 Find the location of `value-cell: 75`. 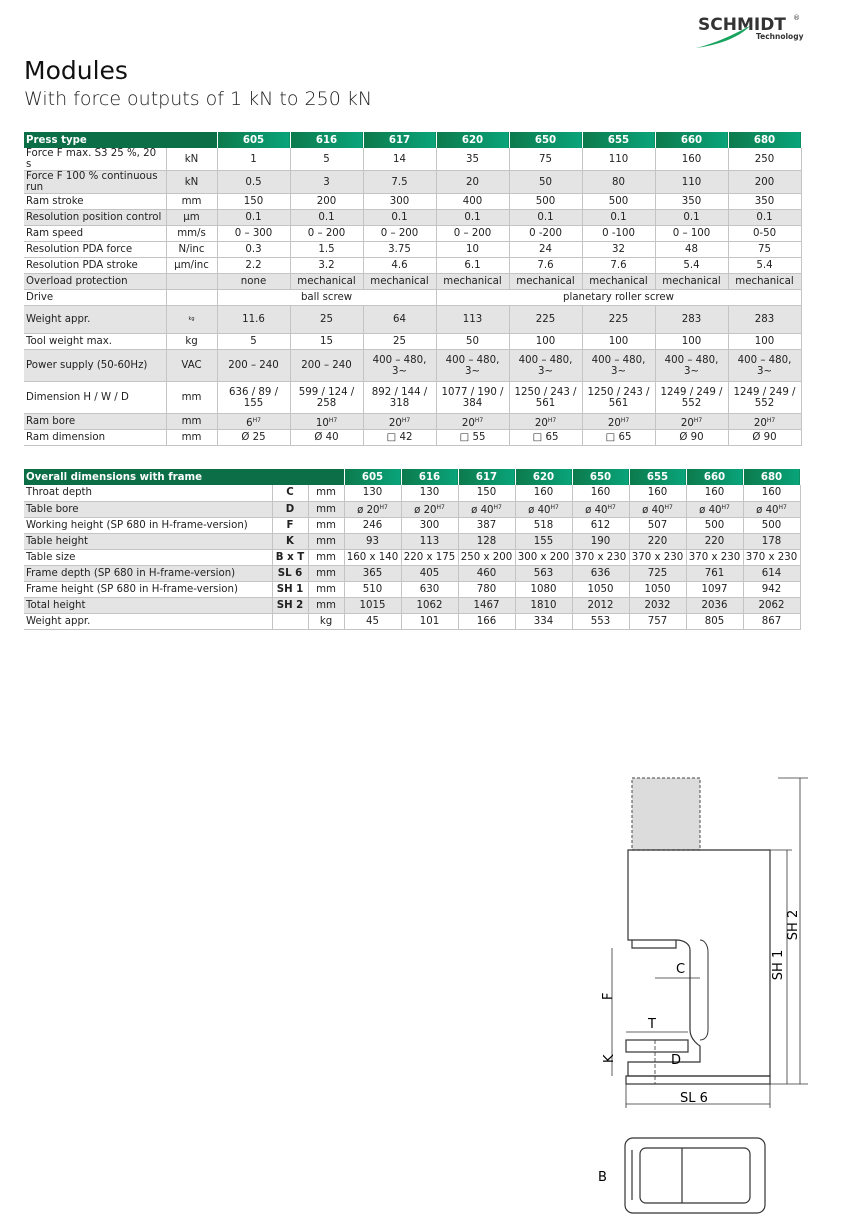

value-cell: 75 is located at coordinates (765, 249).